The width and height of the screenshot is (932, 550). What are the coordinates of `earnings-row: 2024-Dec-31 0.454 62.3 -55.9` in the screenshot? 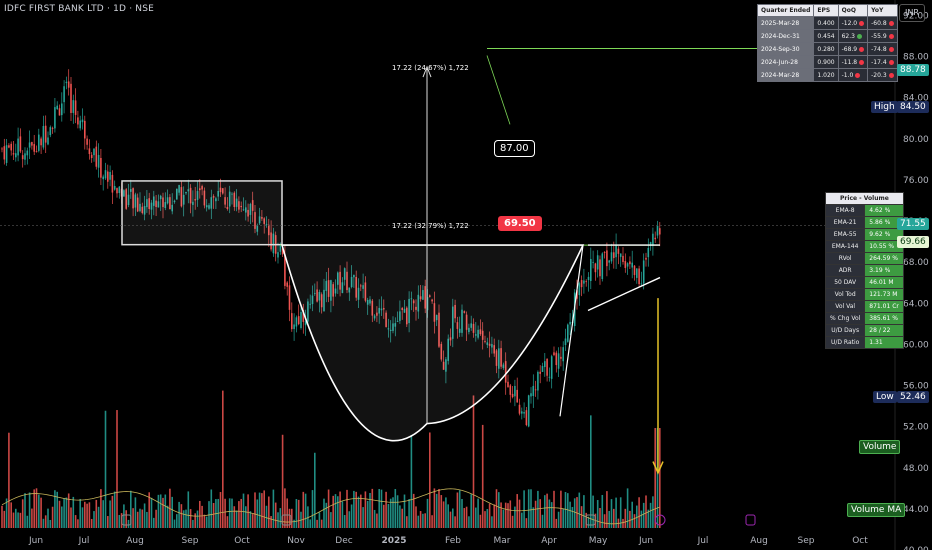 It's located at (827, 36).